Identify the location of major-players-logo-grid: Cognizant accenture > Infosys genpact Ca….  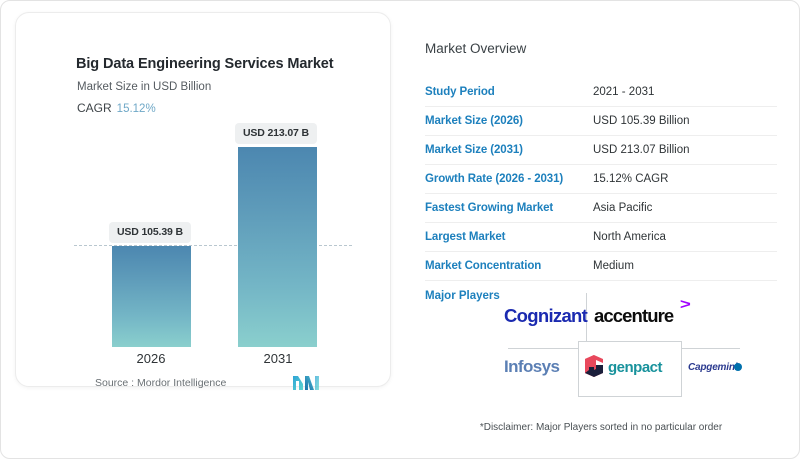
(624, 345).